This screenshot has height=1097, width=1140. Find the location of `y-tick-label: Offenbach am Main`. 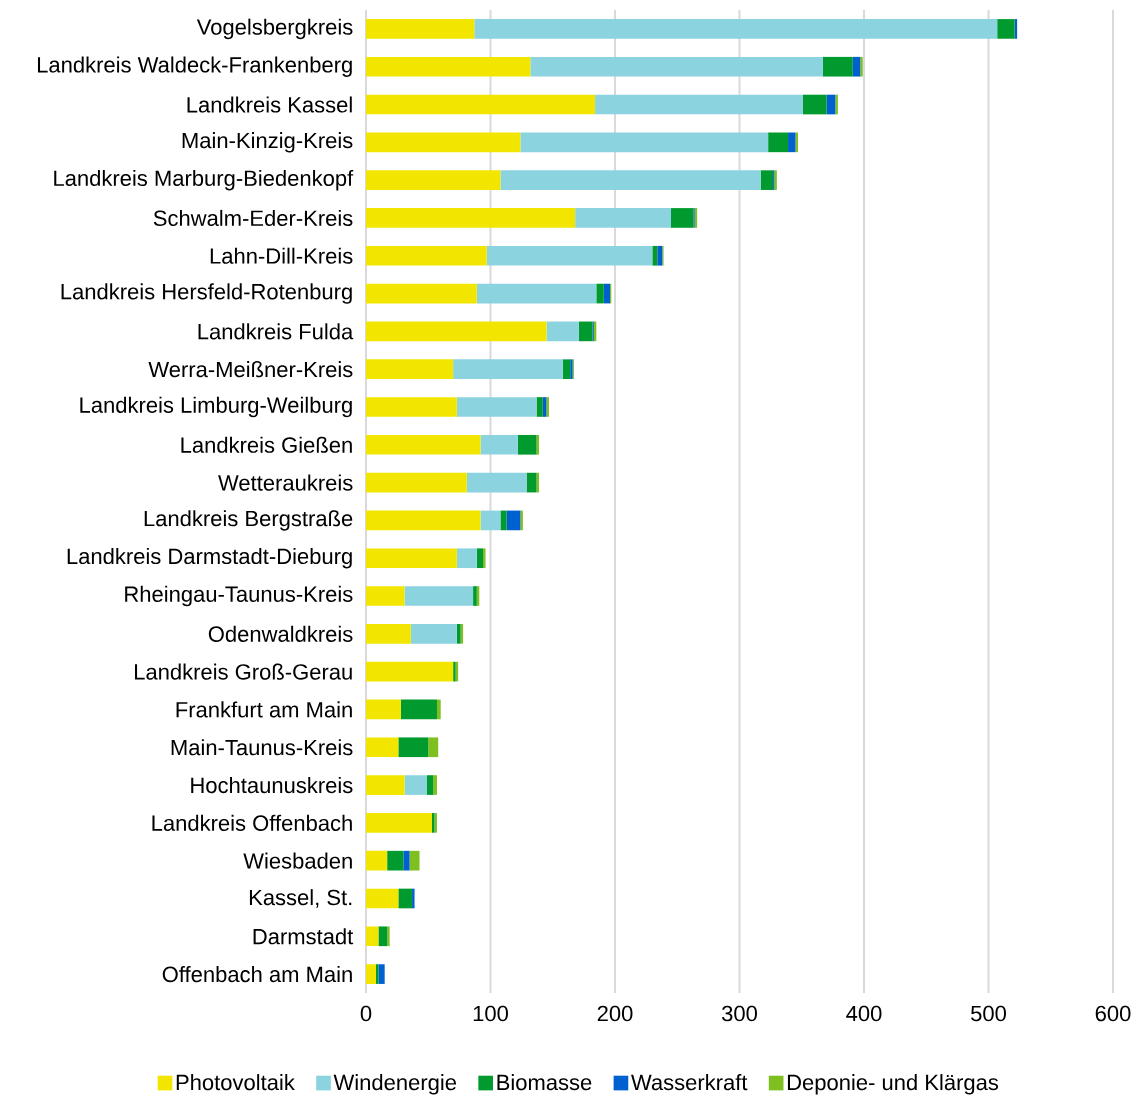

y-tick-label: Offenbach am Main is located at coordinates (257, 974).